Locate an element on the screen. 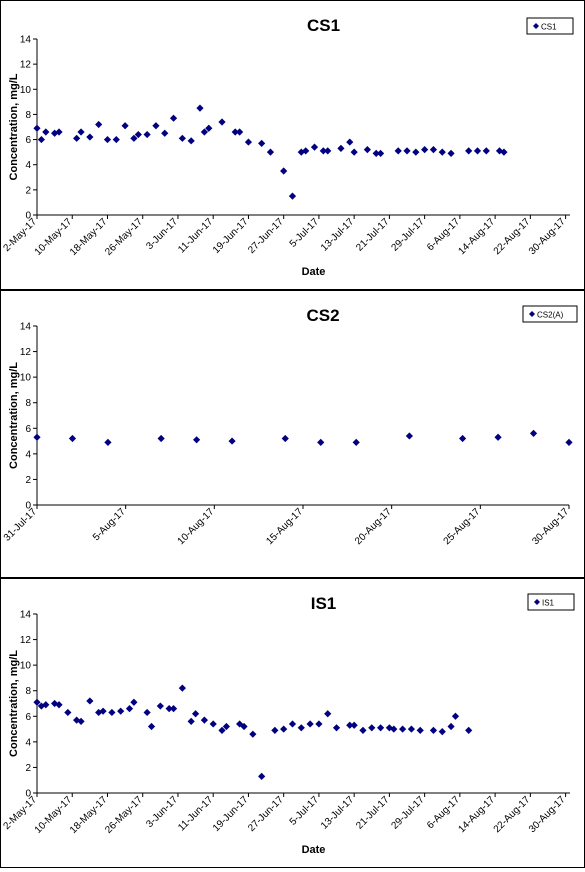  x-tick-label: 30-Aug-17 is located at coordinates (547, 236).